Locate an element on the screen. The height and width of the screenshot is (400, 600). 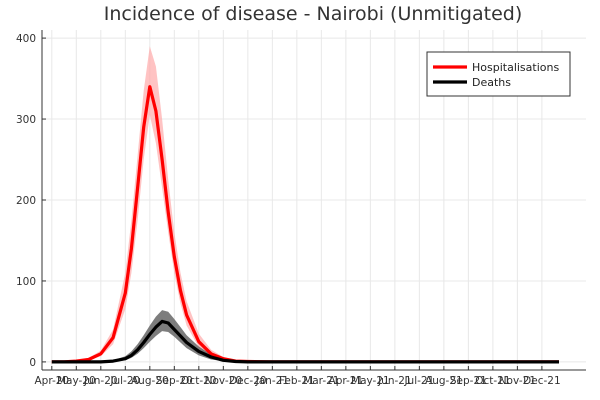
x-tick-label: Sep-20 is located at coordinates (174, 381).